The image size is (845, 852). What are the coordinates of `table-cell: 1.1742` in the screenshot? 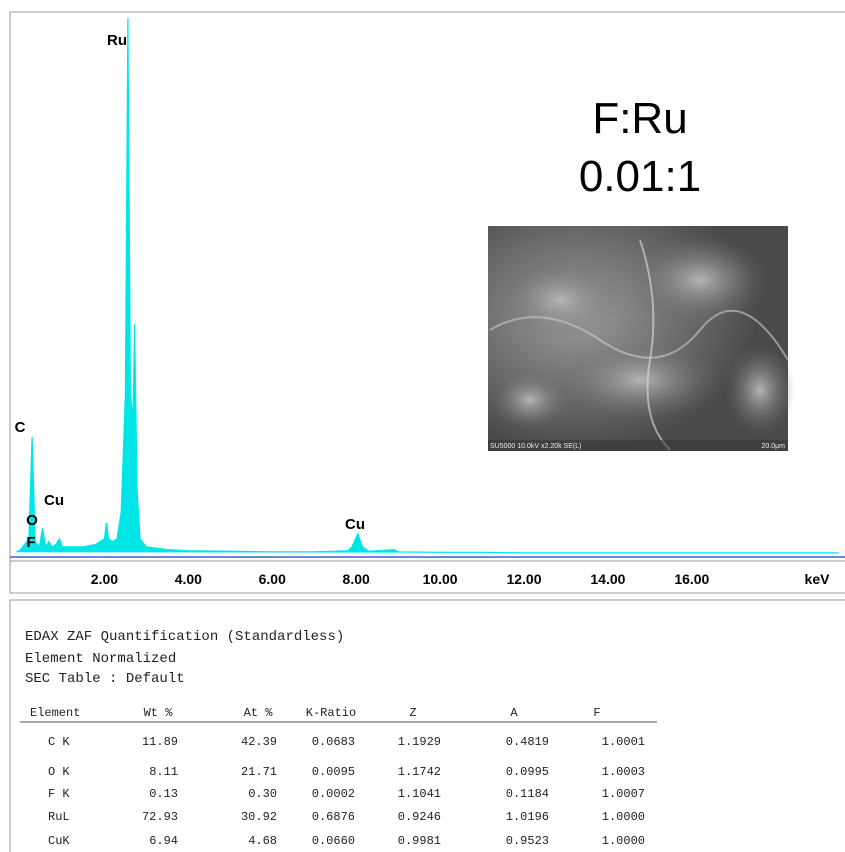 It's located at (419, 772).